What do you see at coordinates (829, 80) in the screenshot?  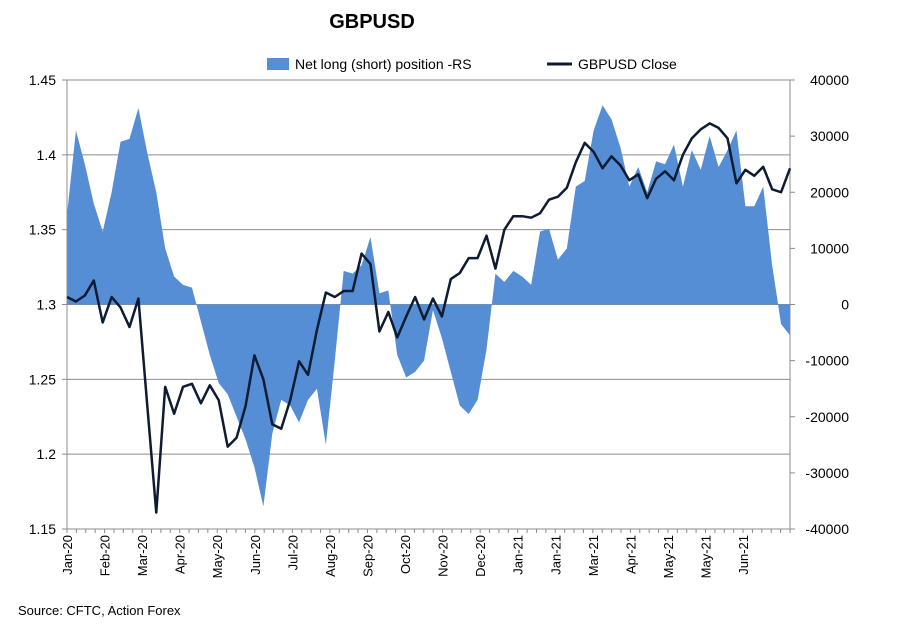 I see `right-tick-label: 40000` at bounding box center [829, 80].